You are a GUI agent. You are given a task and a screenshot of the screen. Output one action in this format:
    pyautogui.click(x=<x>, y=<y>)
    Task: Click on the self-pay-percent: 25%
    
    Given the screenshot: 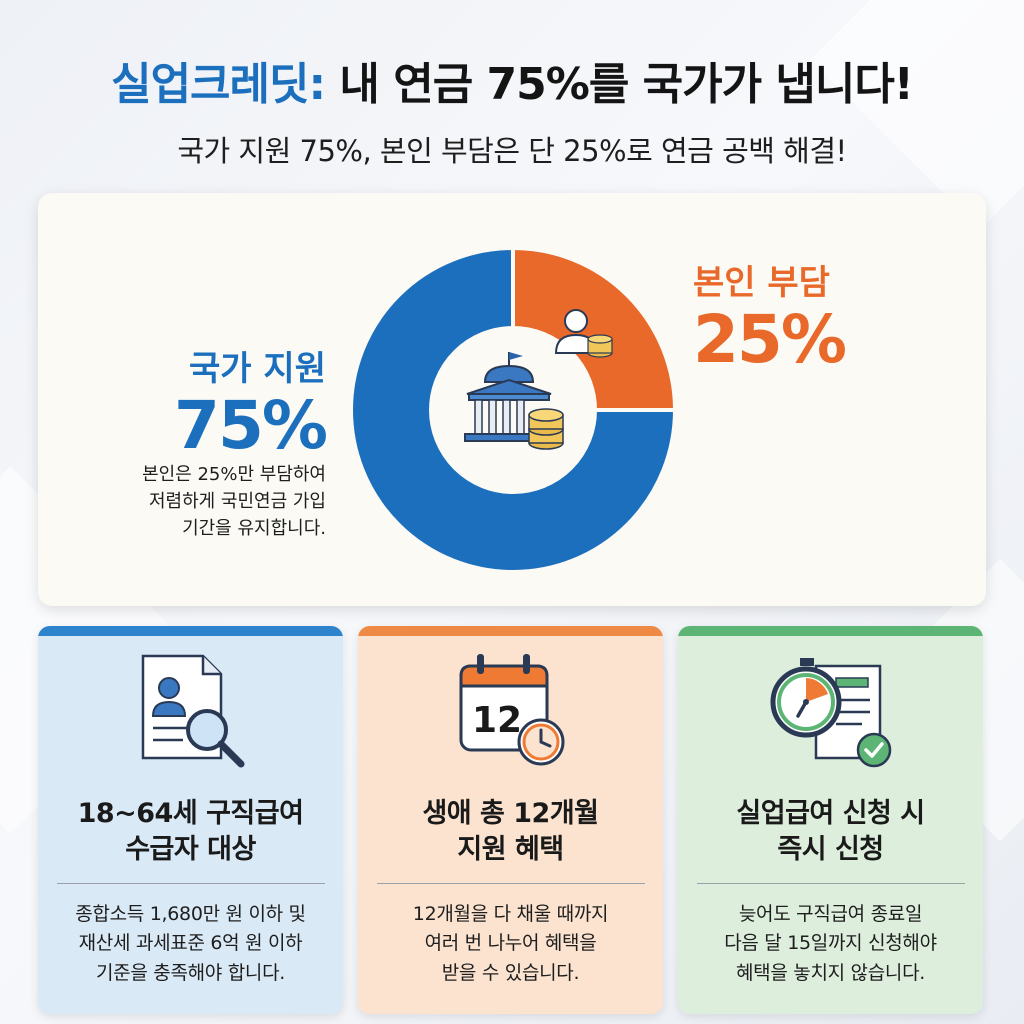 What is the action you would take?
    pyautogui.click(x=770, y=339)
    